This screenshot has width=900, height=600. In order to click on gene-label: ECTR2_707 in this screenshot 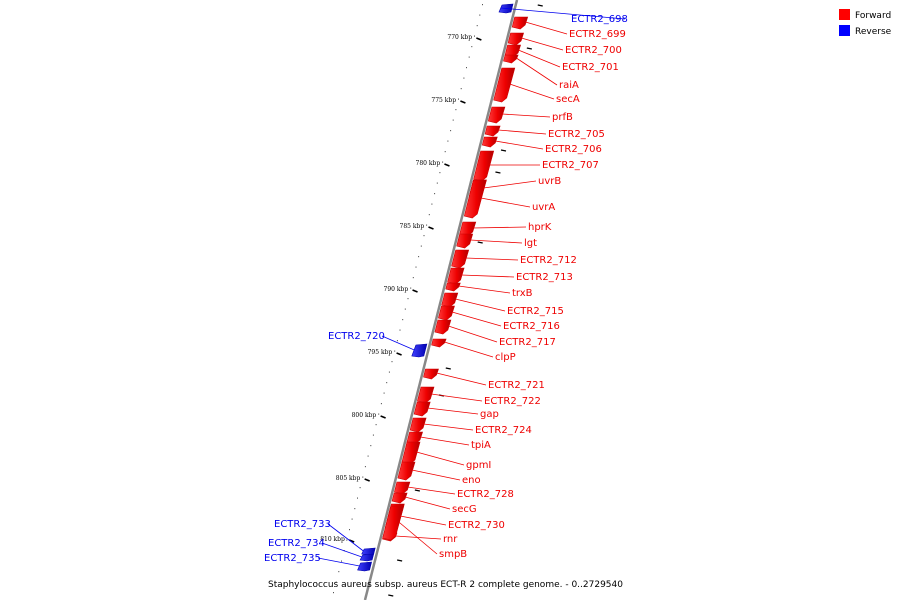, I will do `click(570, 165)`.